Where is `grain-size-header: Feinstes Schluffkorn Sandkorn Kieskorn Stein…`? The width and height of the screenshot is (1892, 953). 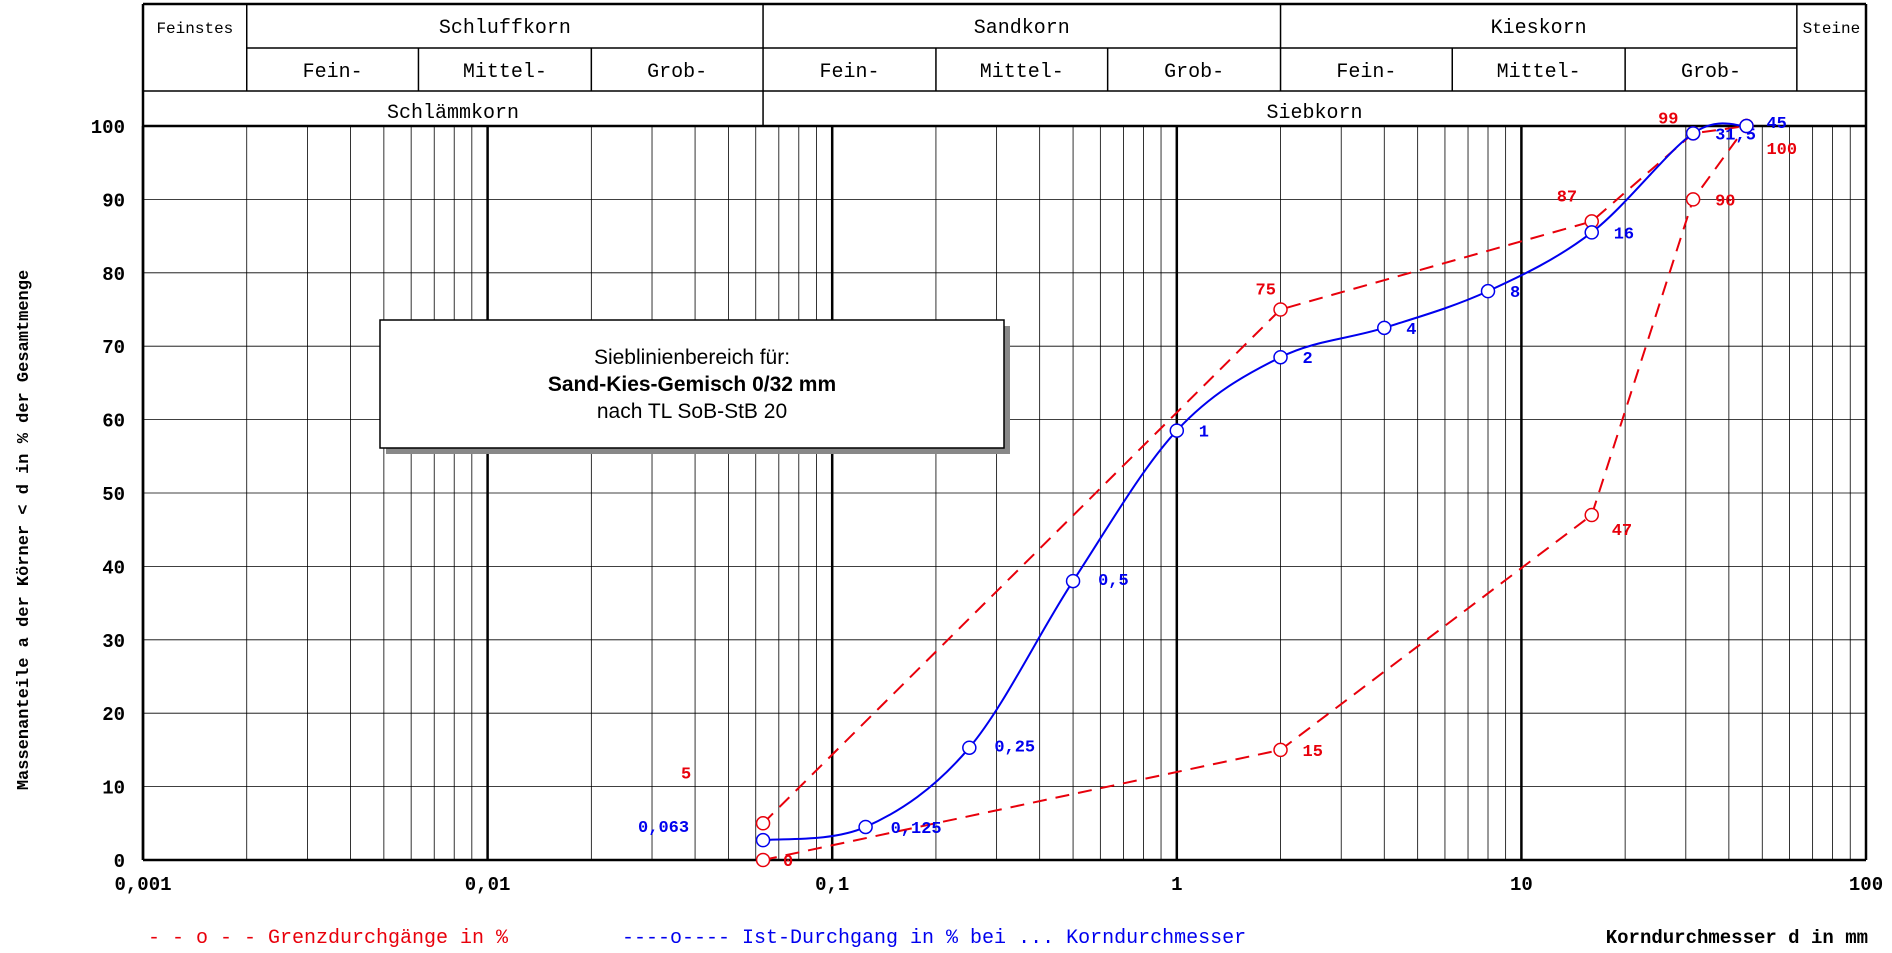
grain-size-header: Feinstes Schluffkorn Sandkorn Kieskorn Stein… is located at coordinates (1004, 64).